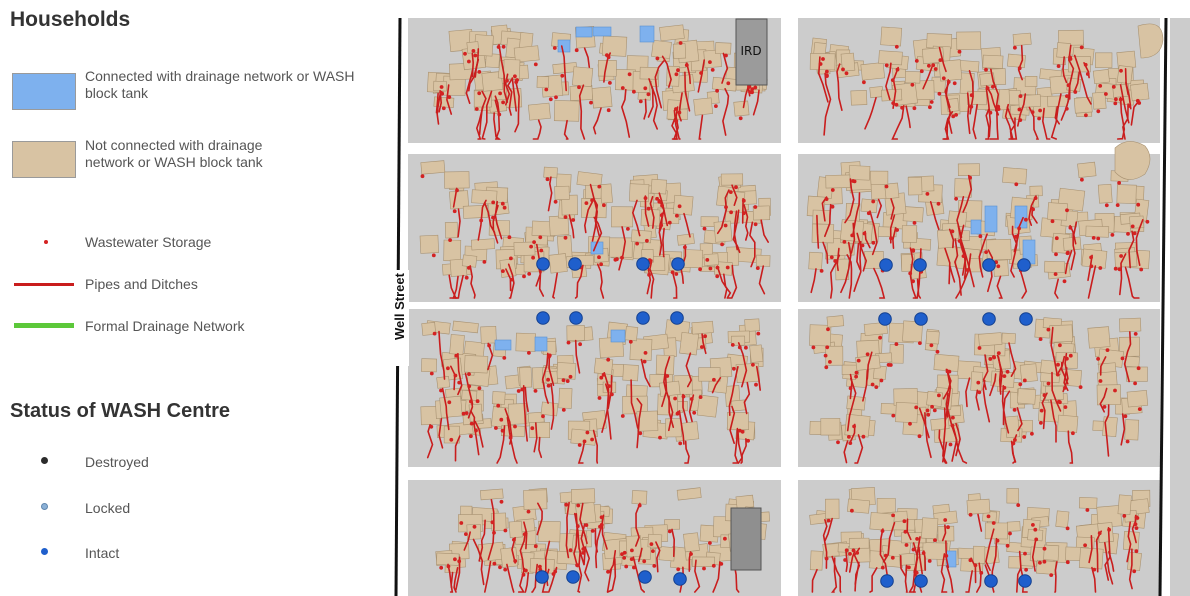 This screenshot has height=596, width=1190. I want to click on not-connected-swatch, so click(44, 159).